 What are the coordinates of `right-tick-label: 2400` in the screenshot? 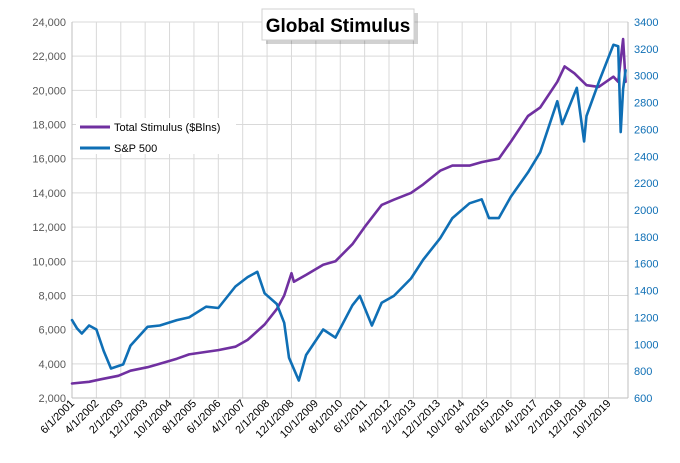 It's located at (646, 157).